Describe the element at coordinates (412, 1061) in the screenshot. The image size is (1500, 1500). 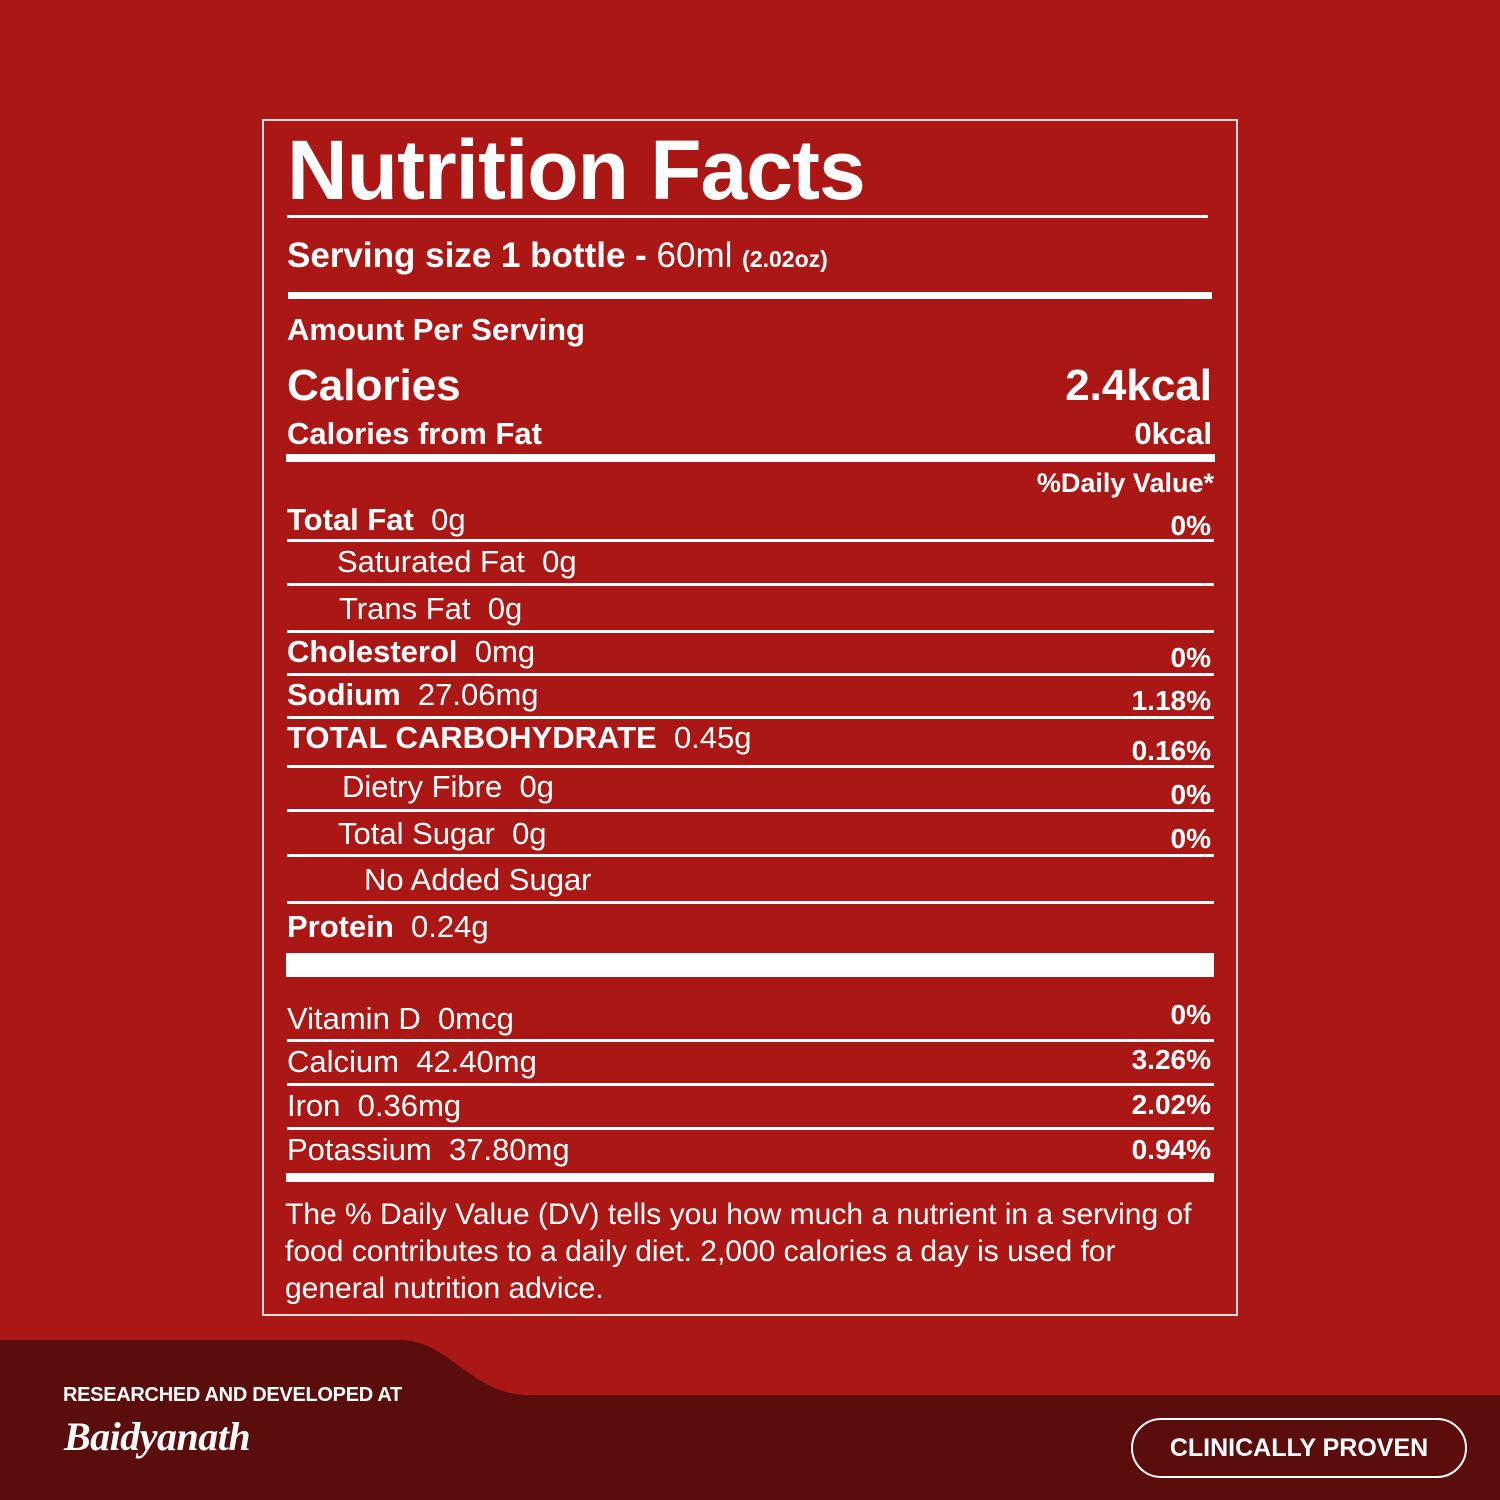
I see `vitamin-row: Calcium 42.40mg` at that location.